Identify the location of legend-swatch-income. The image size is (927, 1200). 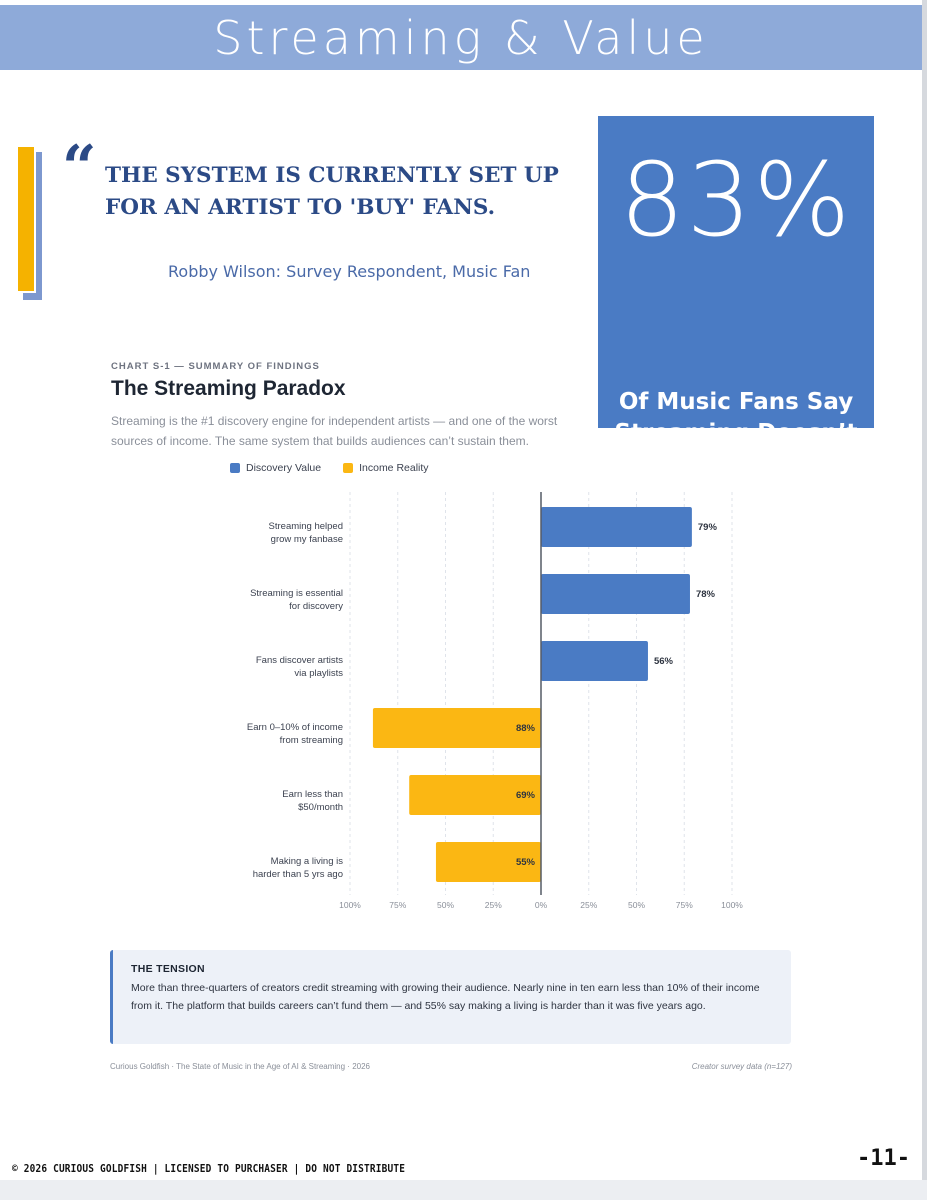
(348, 468).